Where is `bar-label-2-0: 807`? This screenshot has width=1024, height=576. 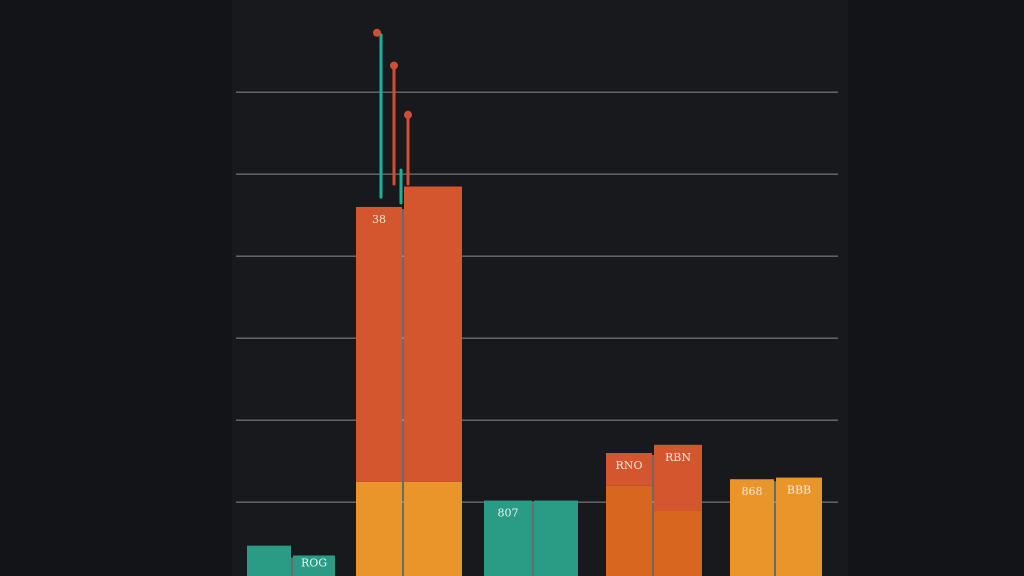
bar-label-2-0: 807 is located at coordinates (508, 513).